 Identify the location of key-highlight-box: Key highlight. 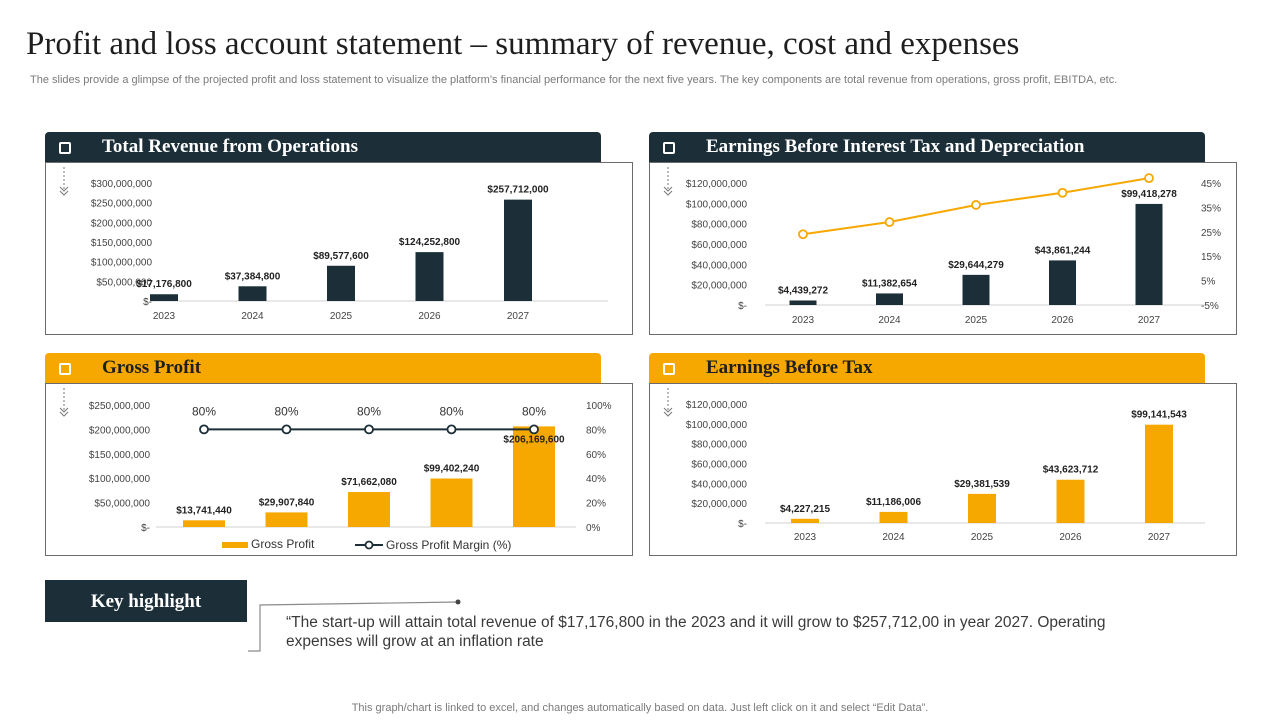
(146, 601).